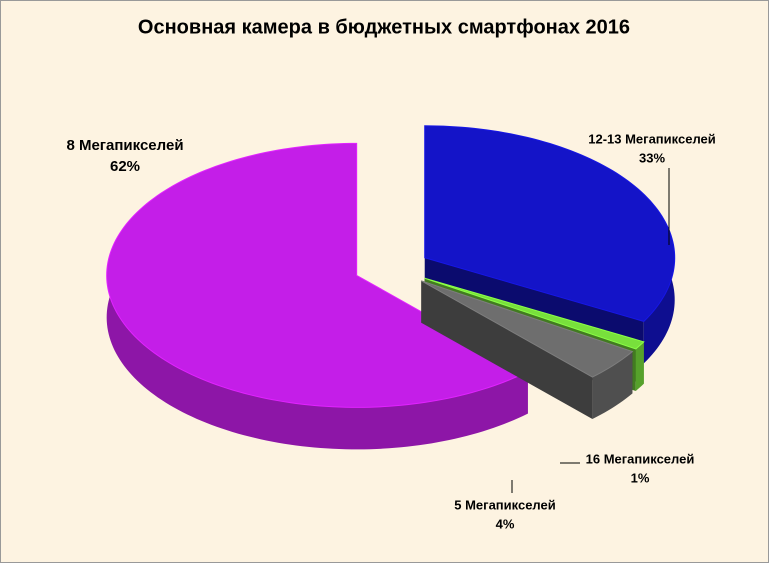 Image resolution: width=769 pixels, height=563 pixels. I want to click on data-label-name: 8 Мегапикселей, so click(124, 145).